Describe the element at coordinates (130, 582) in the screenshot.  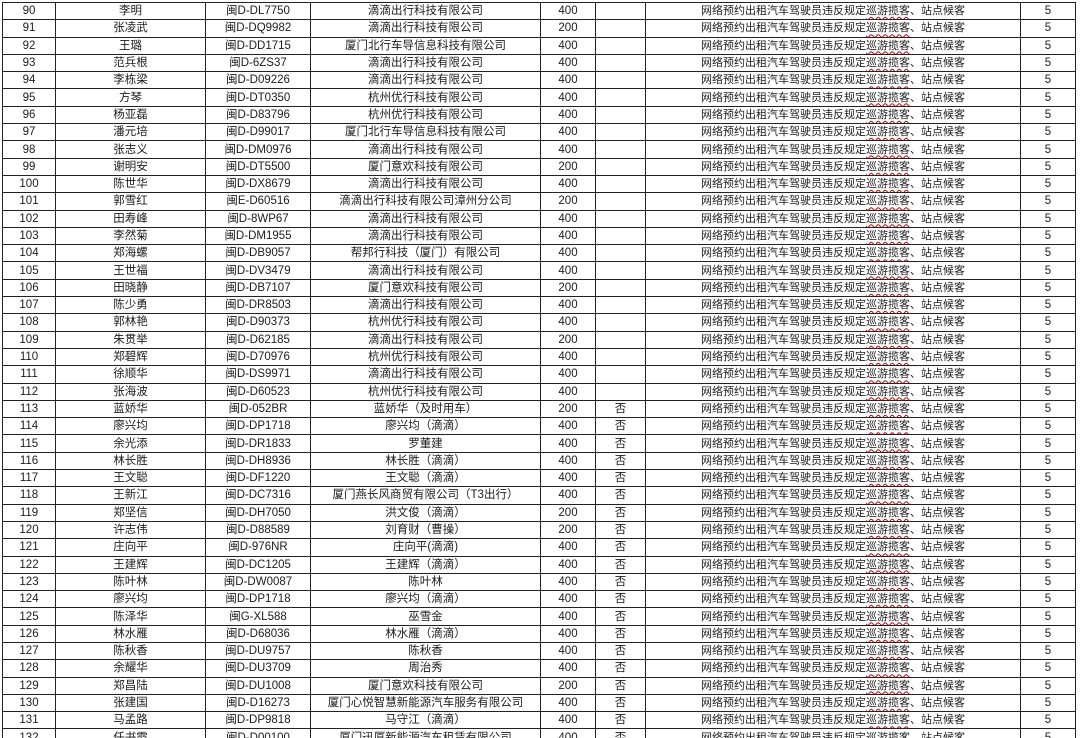
I see `name-cell: 陈叶林` at that location.